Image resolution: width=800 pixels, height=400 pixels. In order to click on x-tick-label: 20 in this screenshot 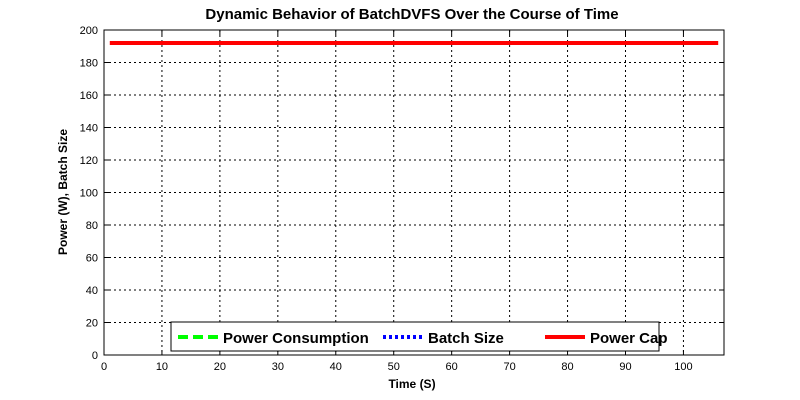, I will do `click(220, 367)`.